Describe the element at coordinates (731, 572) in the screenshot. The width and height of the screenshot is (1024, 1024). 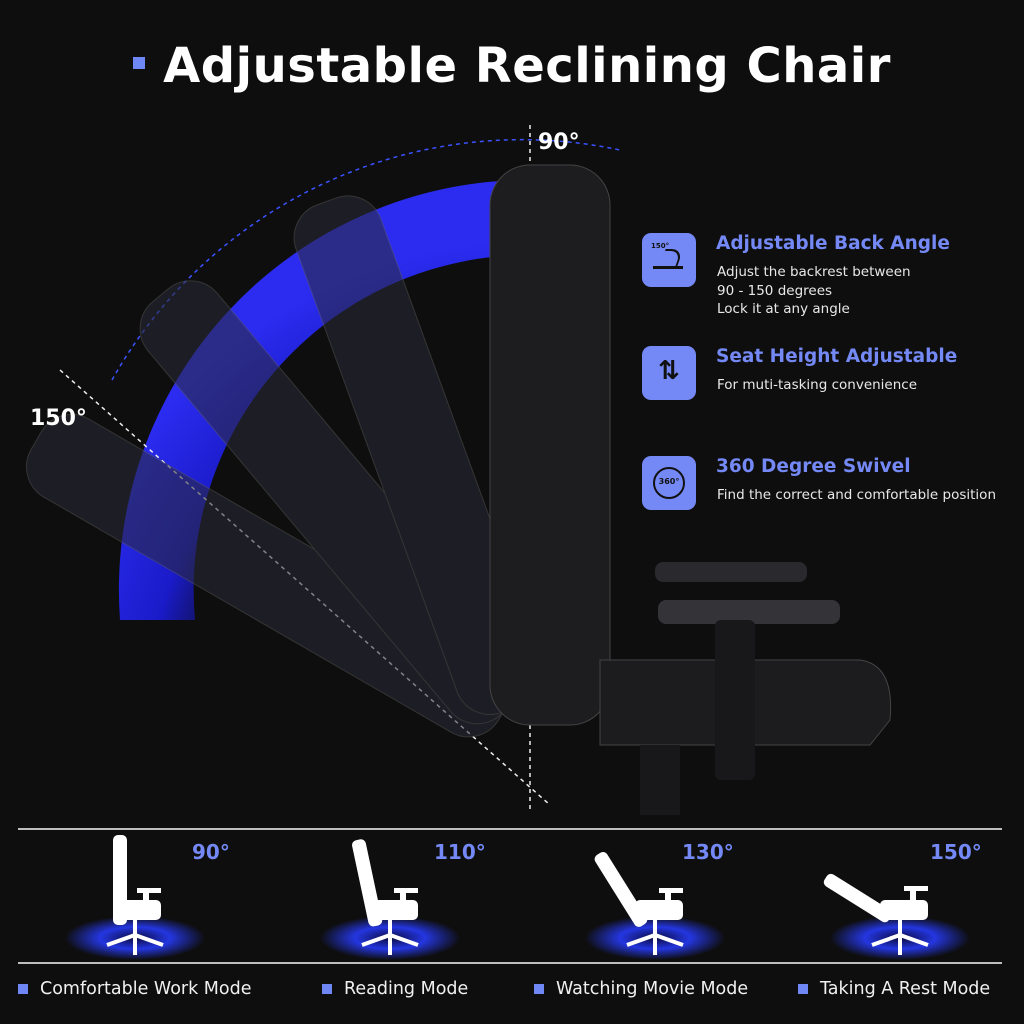
I see `armrest-back` at that location.